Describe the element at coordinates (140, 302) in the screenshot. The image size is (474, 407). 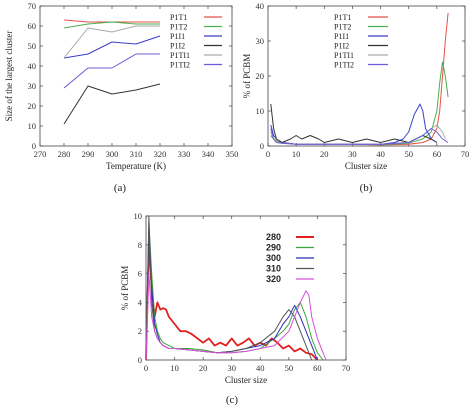
I see `y-tick-label: 4` at that location.